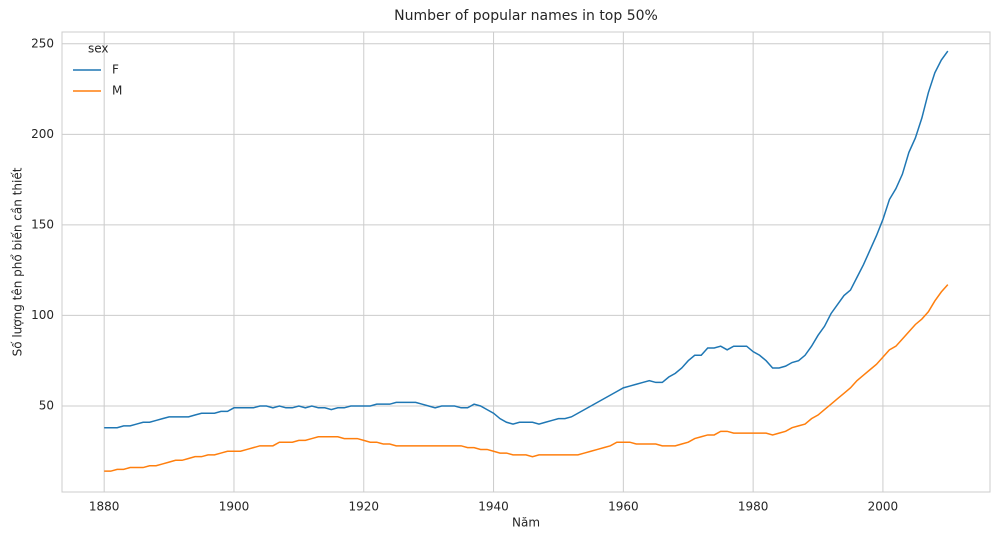  What do you see at coordinates (526, 16) in the screenshot?
I see `chart-title: Number of popular names in top 50%` at bounding box center [526, 16].